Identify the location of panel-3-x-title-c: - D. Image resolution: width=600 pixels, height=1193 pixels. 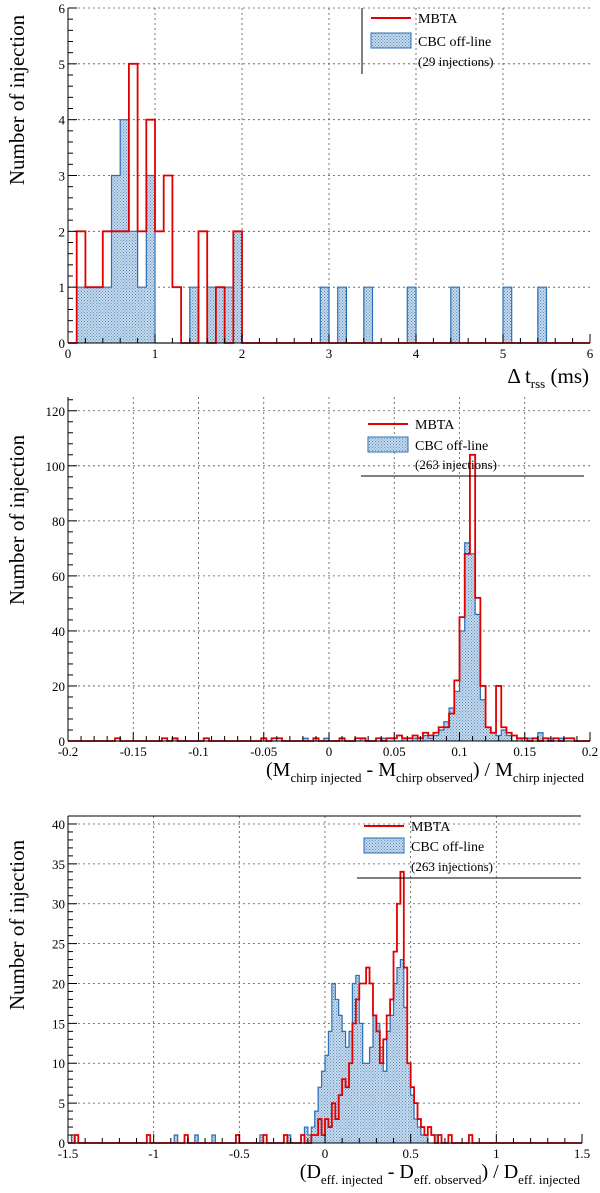
(398, 1172).